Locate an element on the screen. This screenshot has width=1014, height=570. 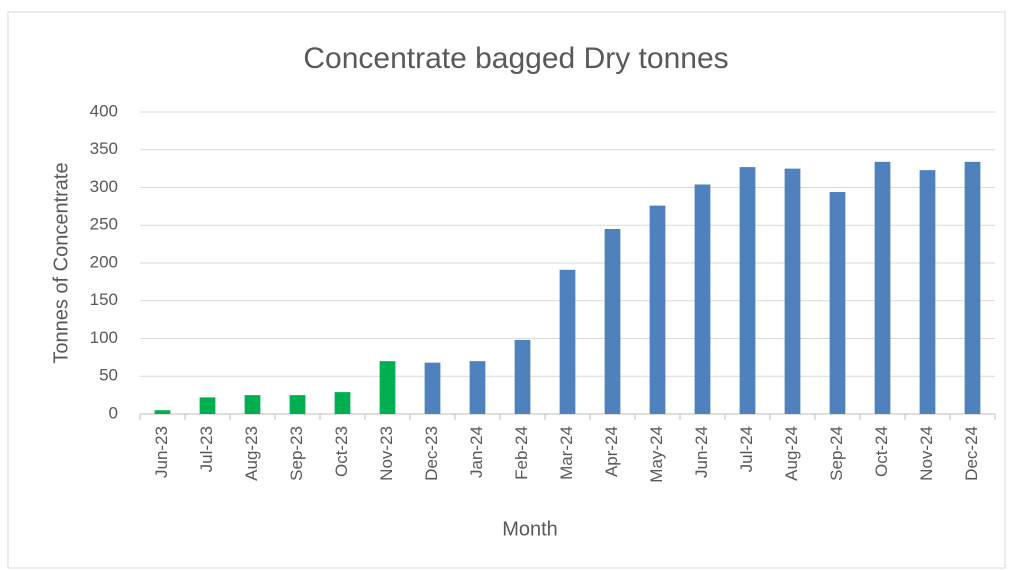
y-tick-label: 100 is located at coordinates (104, 337).